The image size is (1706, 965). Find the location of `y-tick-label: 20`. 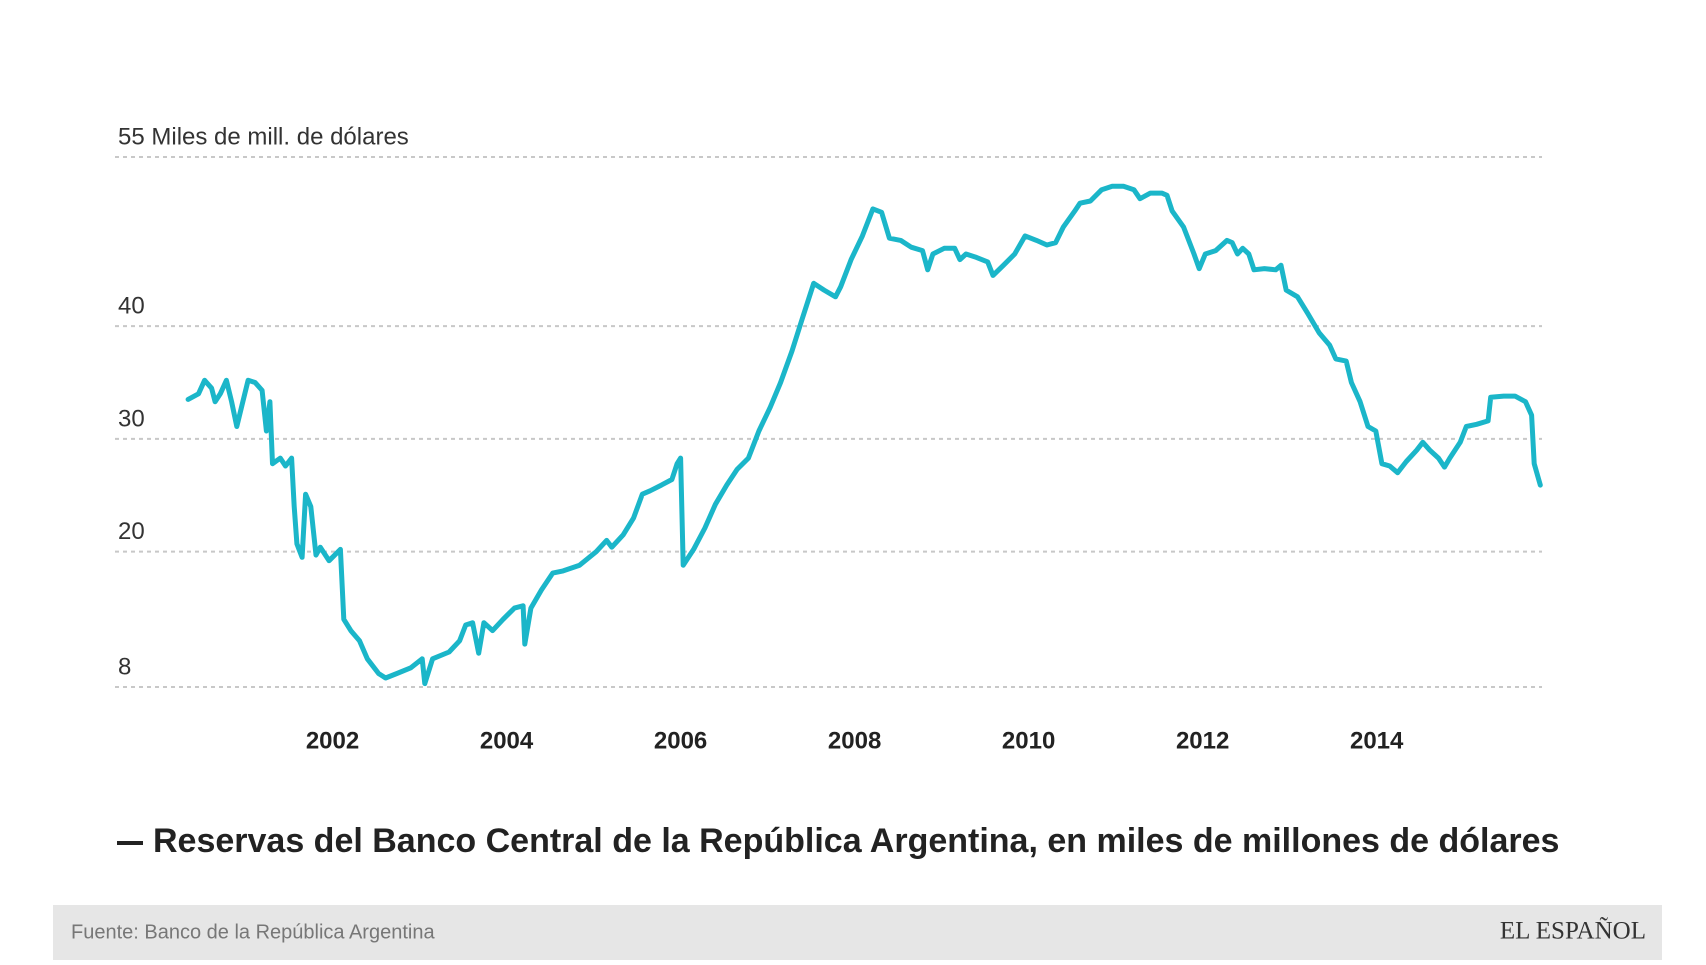

y-tick-label: 20 is located at coordinates (131, 531).